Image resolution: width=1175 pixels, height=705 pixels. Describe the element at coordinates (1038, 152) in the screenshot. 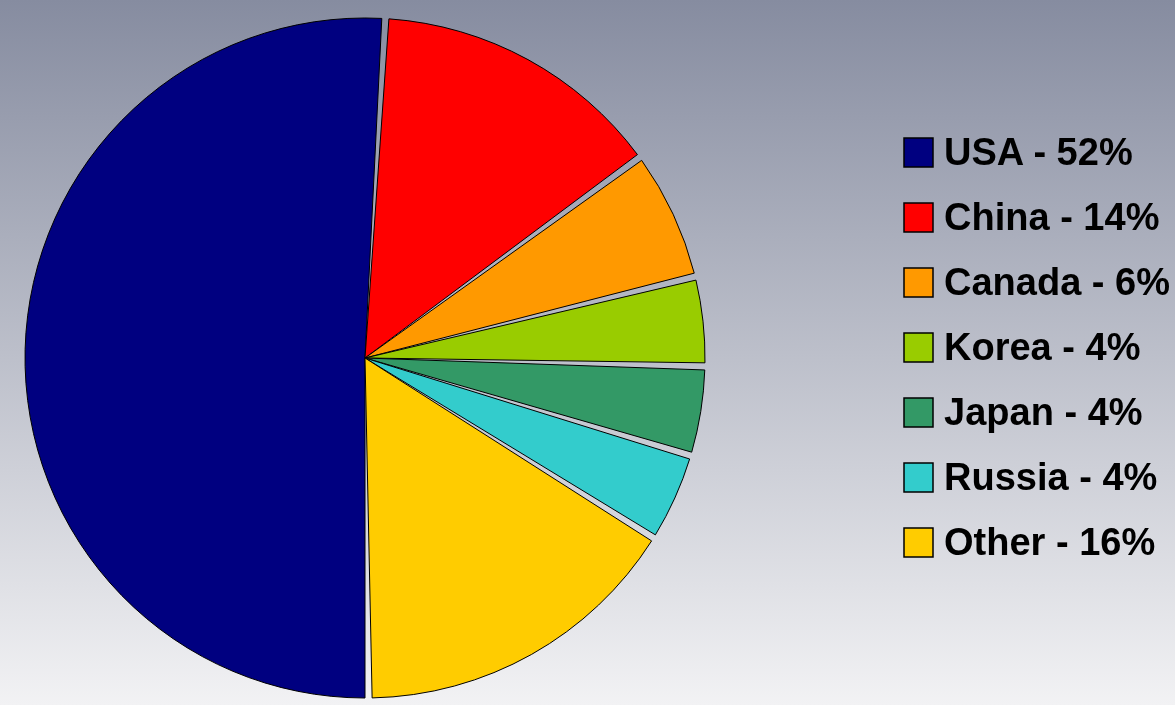

I see `legend-label: USA - 52%` at that location.